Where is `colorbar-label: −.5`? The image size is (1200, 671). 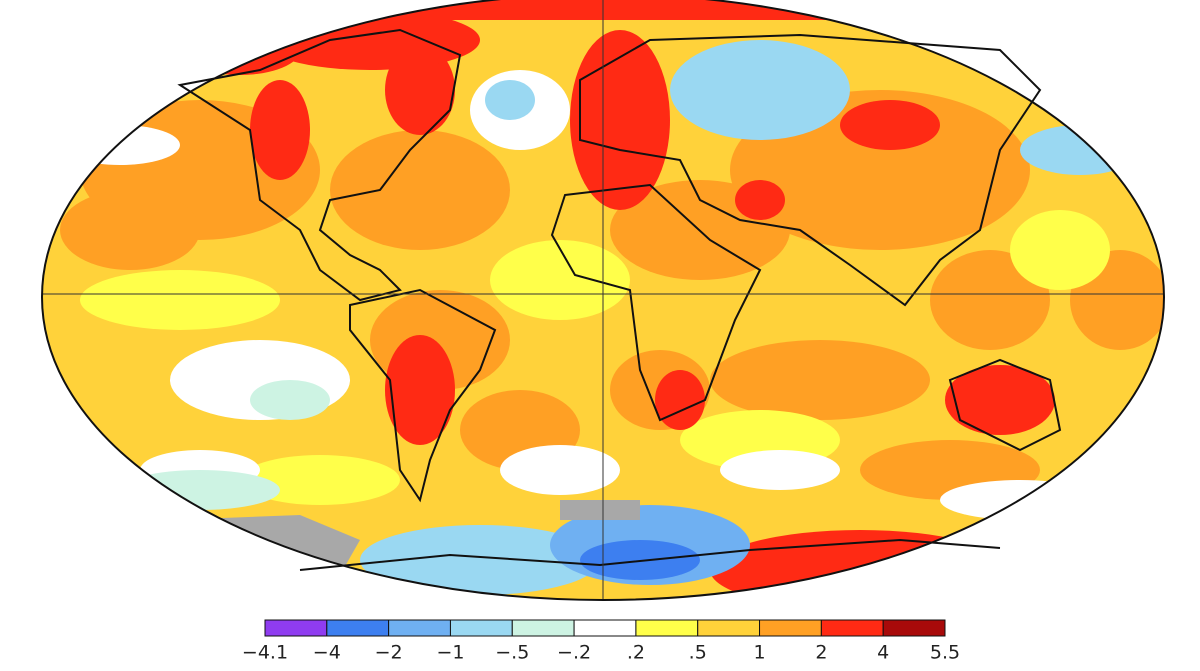
colorbar-label: −.5 is located at coordinates (512, 653).